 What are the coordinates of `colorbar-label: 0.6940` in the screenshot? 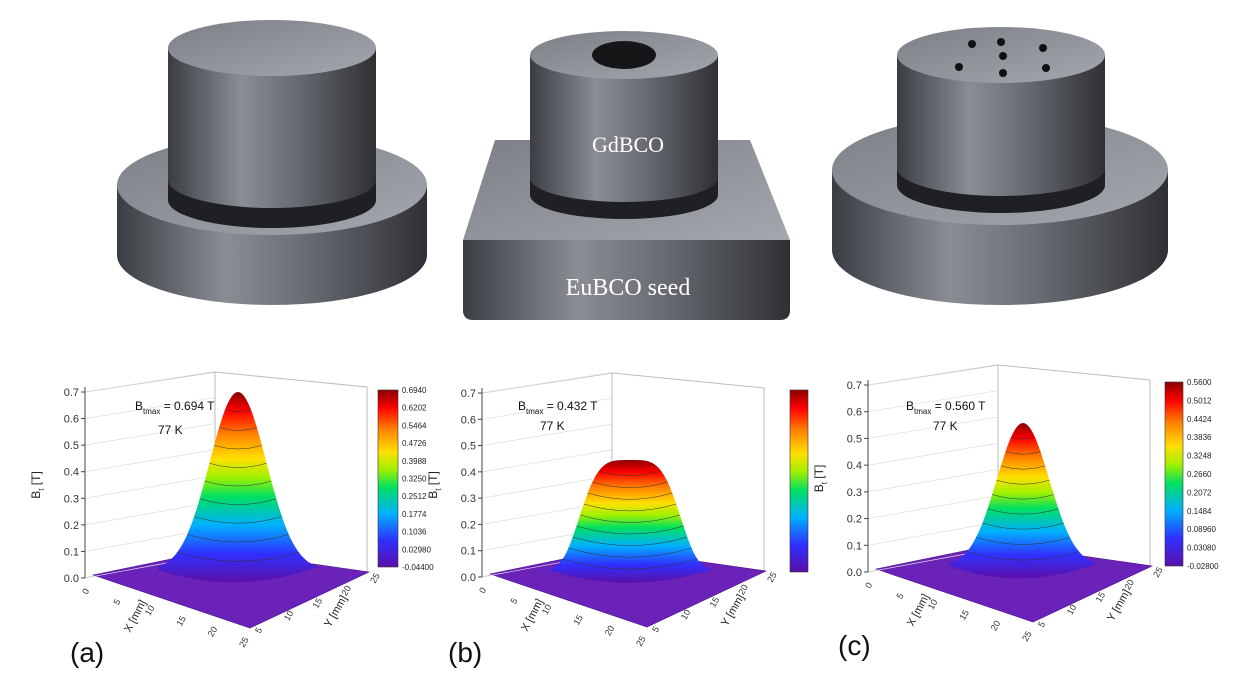 It's located at (414, 390).